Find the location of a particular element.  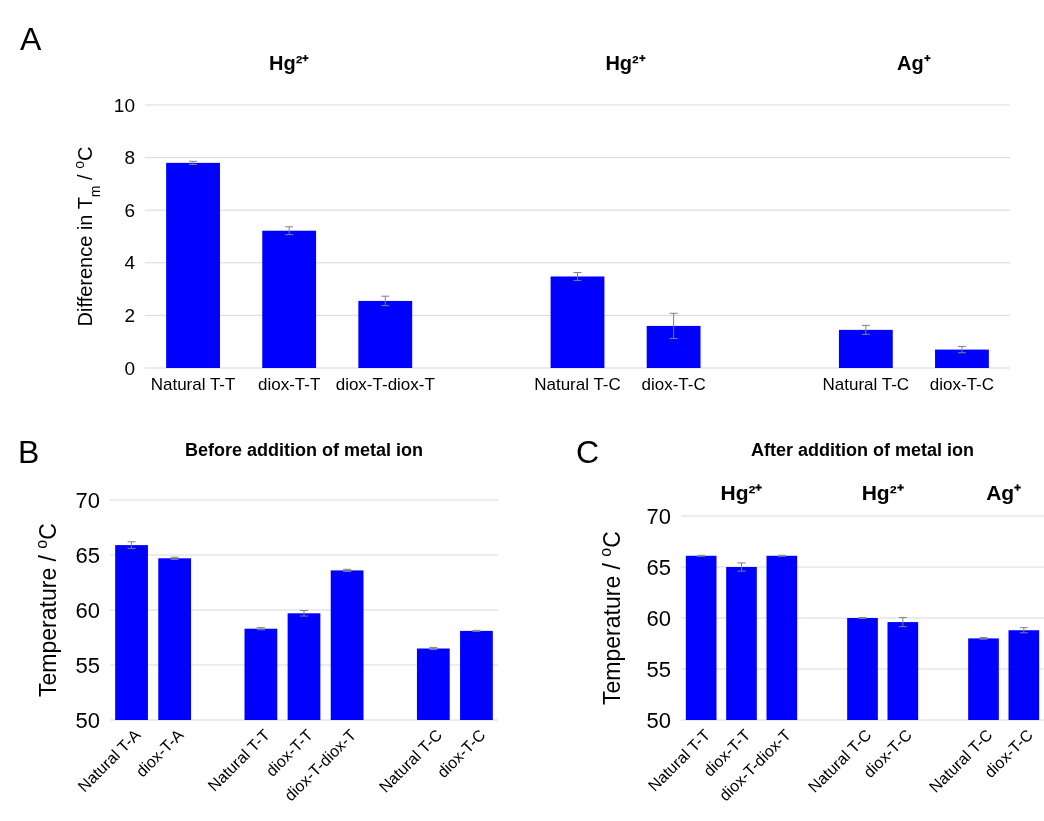

y-tick-label: 0 is located at coordinates (129, 368).